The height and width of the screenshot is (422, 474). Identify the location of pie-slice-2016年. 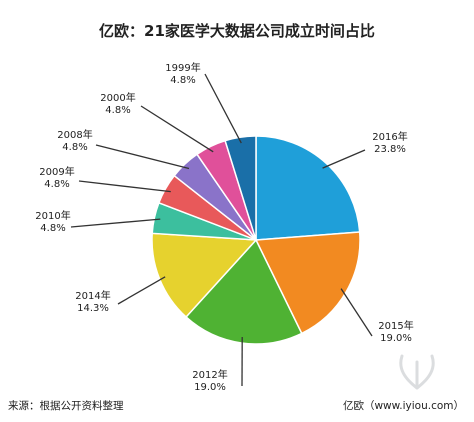
(308, 188).